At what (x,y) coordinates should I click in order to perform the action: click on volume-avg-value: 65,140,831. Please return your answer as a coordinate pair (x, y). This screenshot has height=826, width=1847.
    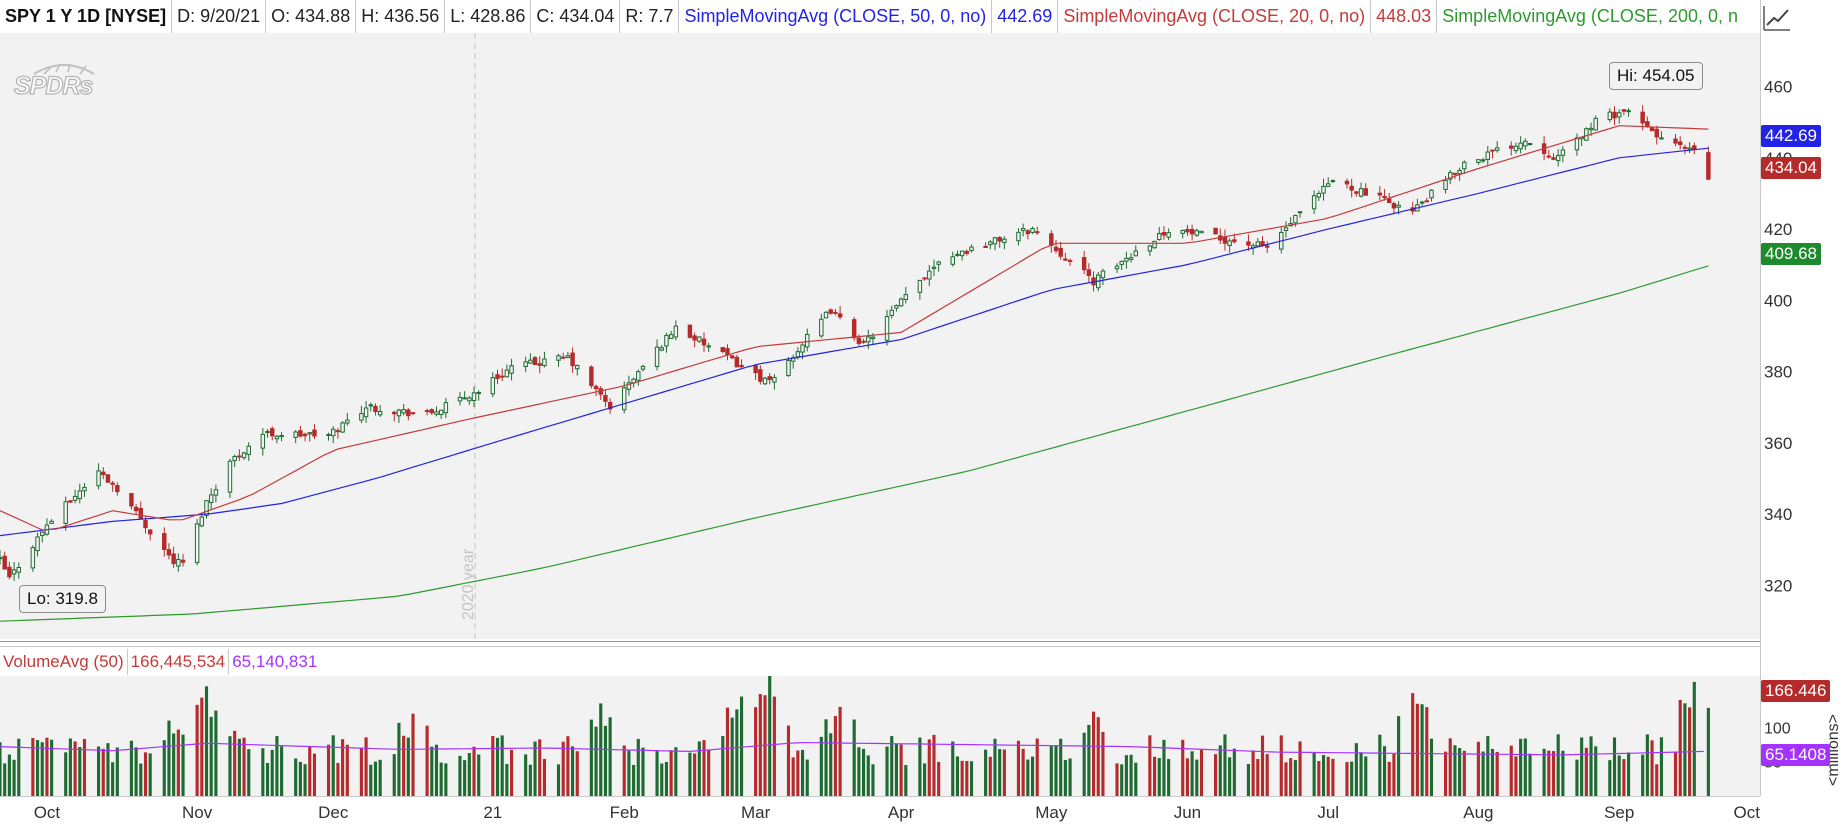
    Looking at the image, I should click on (275, 661).